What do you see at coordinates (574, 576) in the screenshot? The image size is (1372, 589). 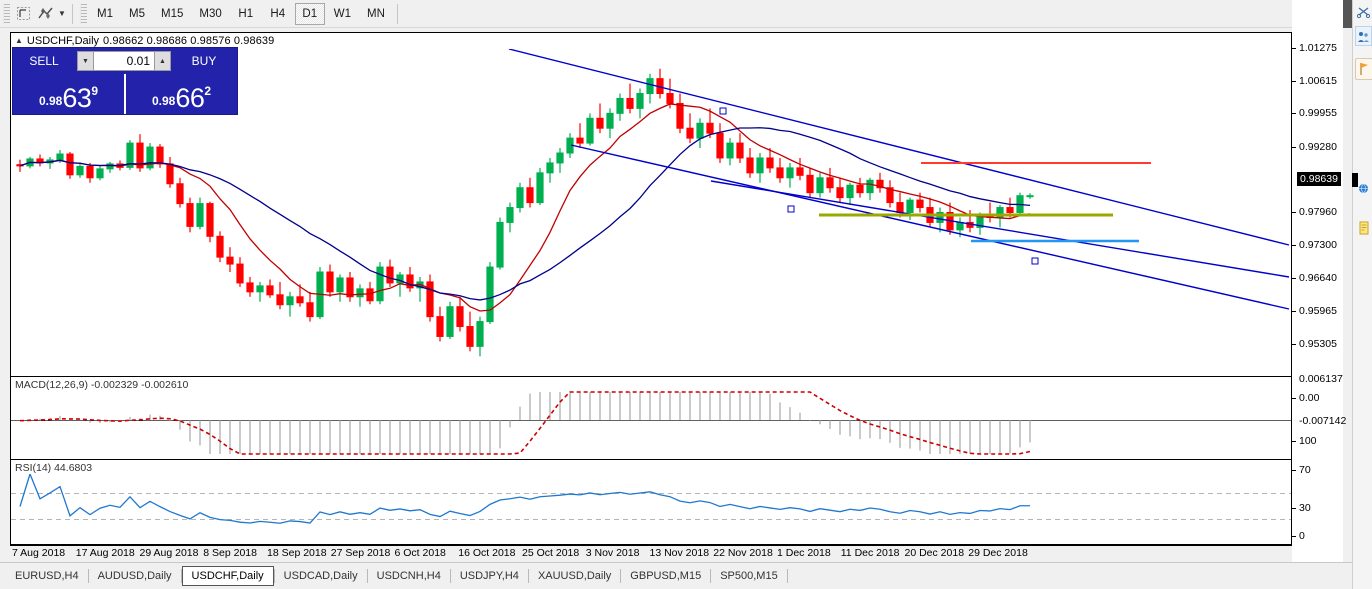 I see `chart-tab-xauusd-daily: XAUUSD,Daily` at bounding box center [574, 576].